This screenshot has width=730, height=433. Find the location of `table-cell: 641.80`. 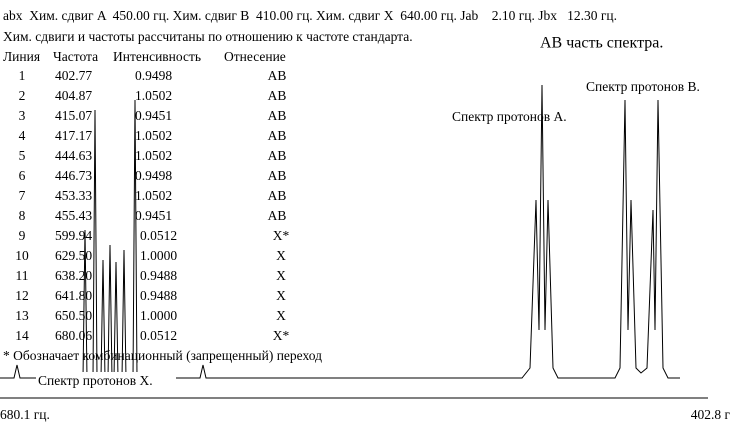

table-cell: 641.80 is located at coordinates (73, 295).